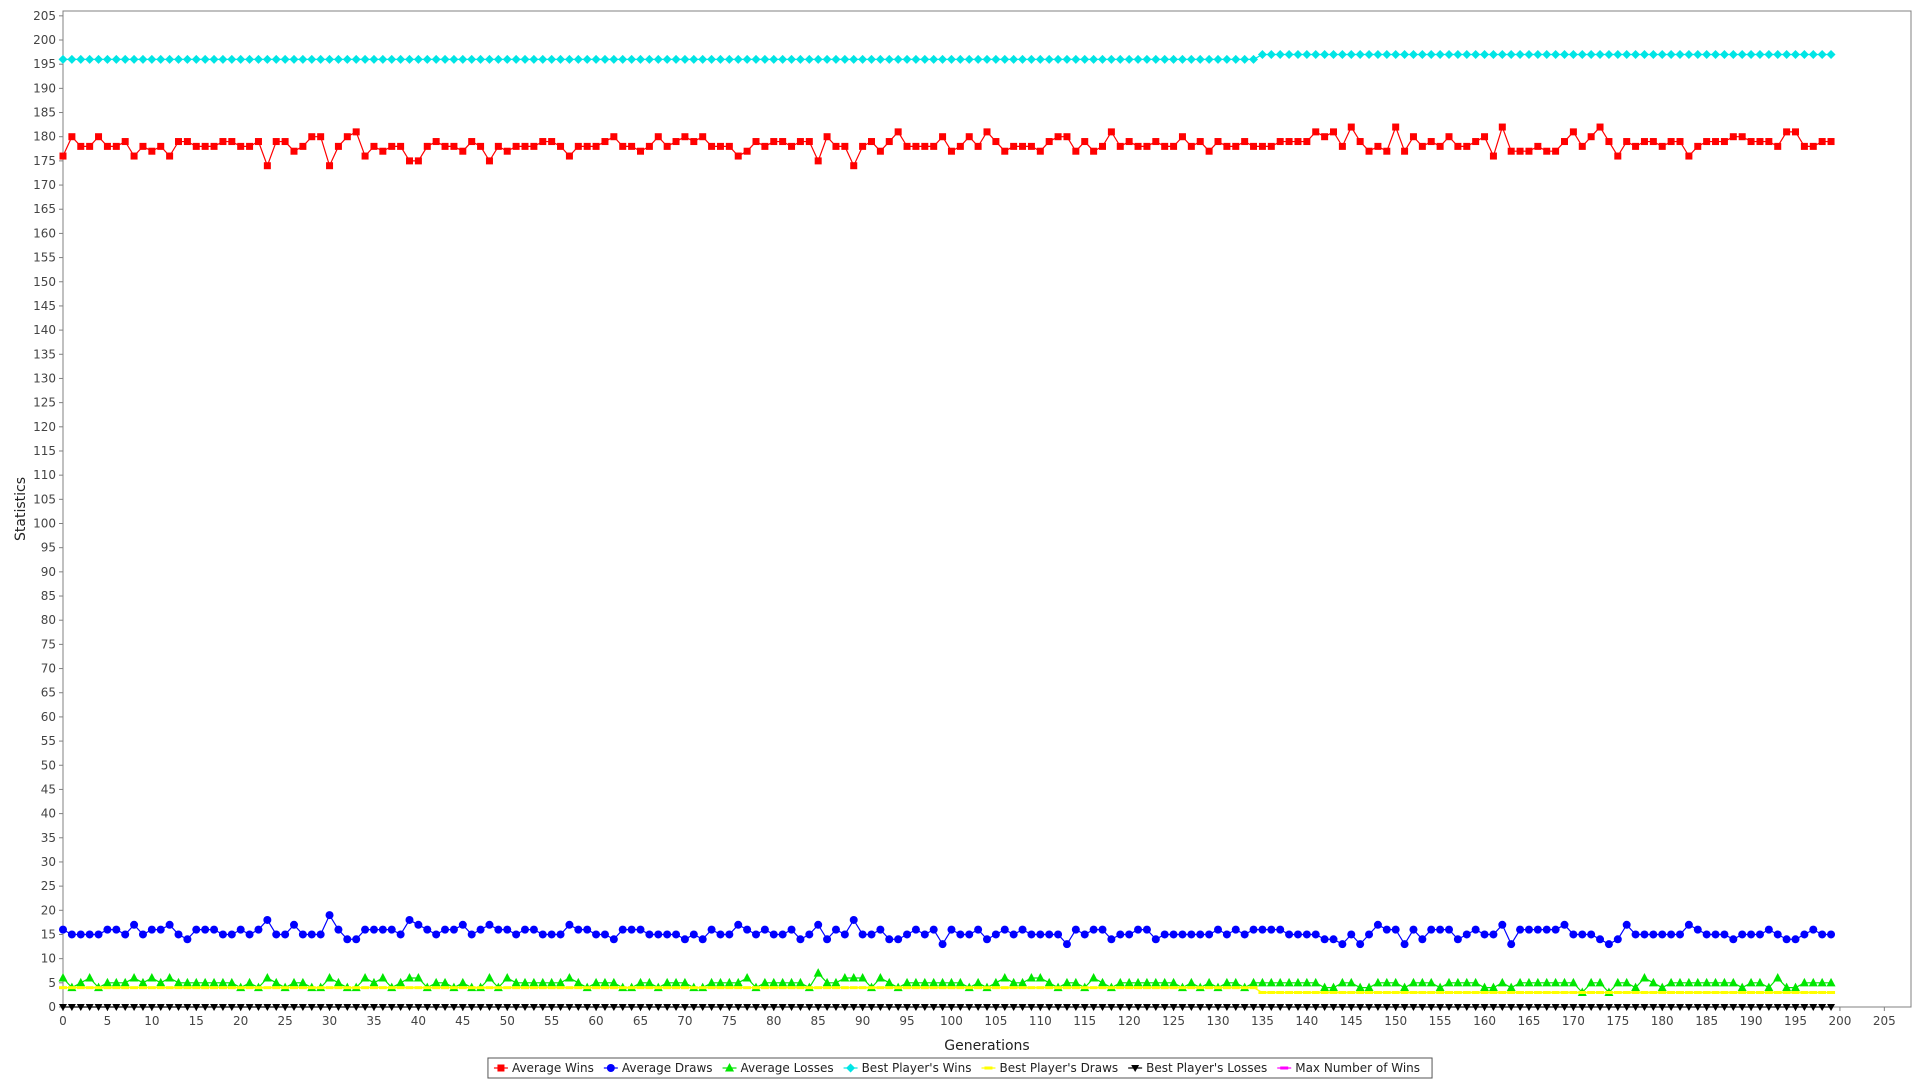  Describe the element at coordinates (21, 509) in the screenshot. I see `y-axis-title: Statistics` at that location.